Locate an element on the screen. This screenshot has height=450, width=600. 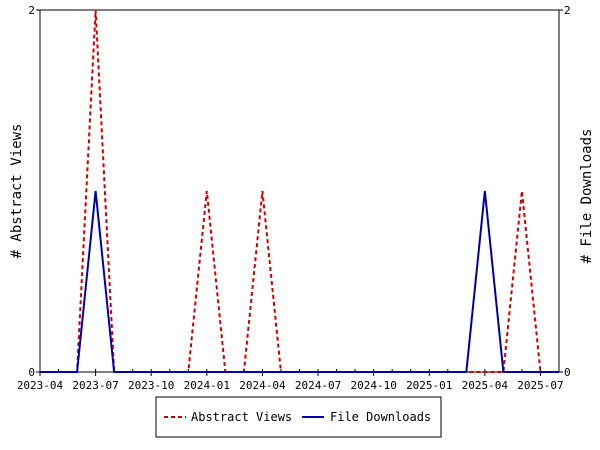
x-tick-label: 2023-07 is located at coordinates (95, 385).